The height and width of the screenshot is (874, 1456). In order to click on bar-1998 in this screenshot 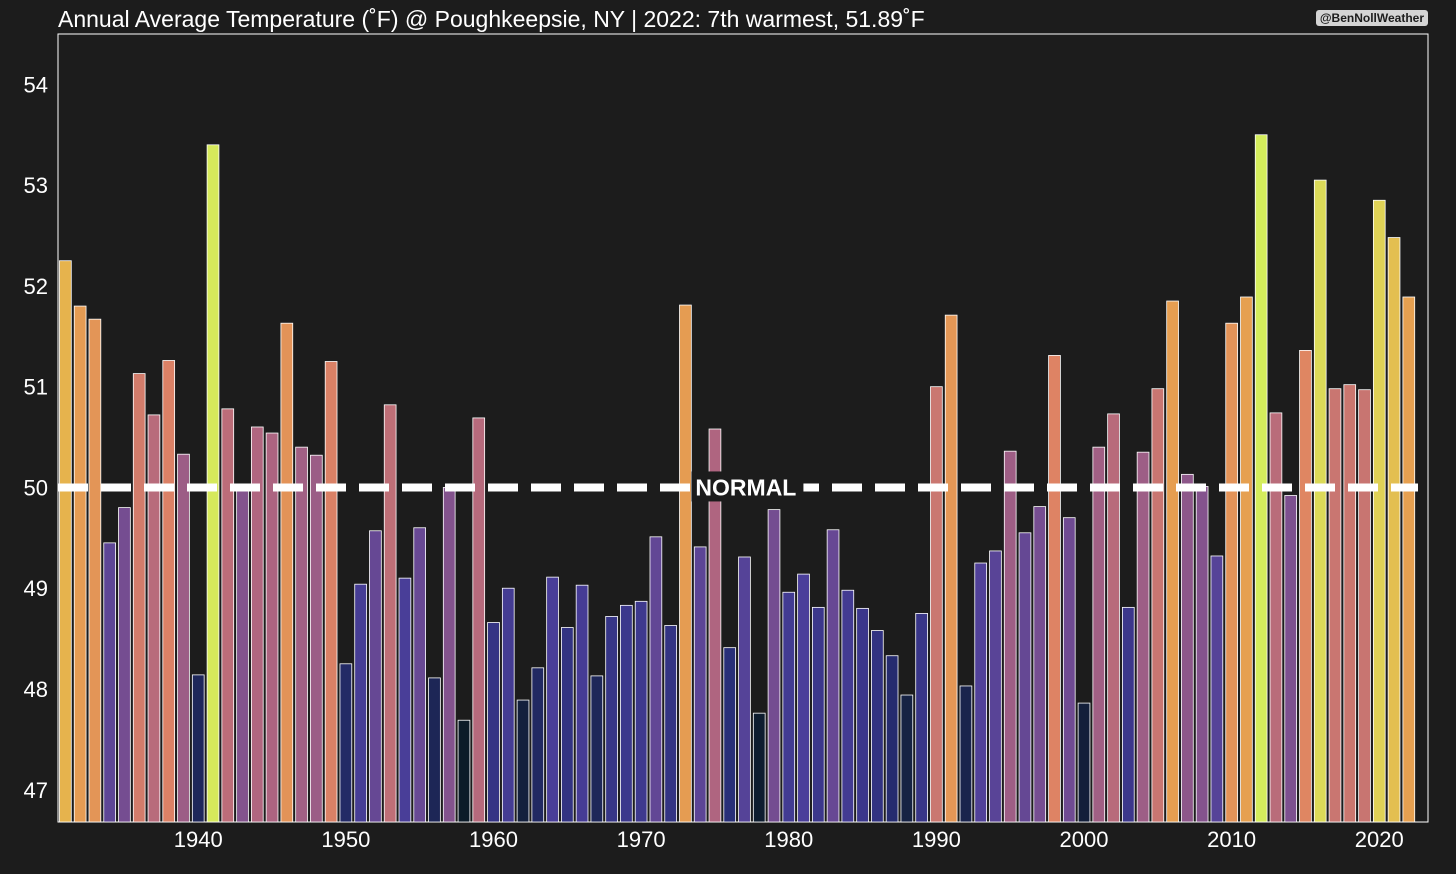, I will do `click(1054, 589)`.